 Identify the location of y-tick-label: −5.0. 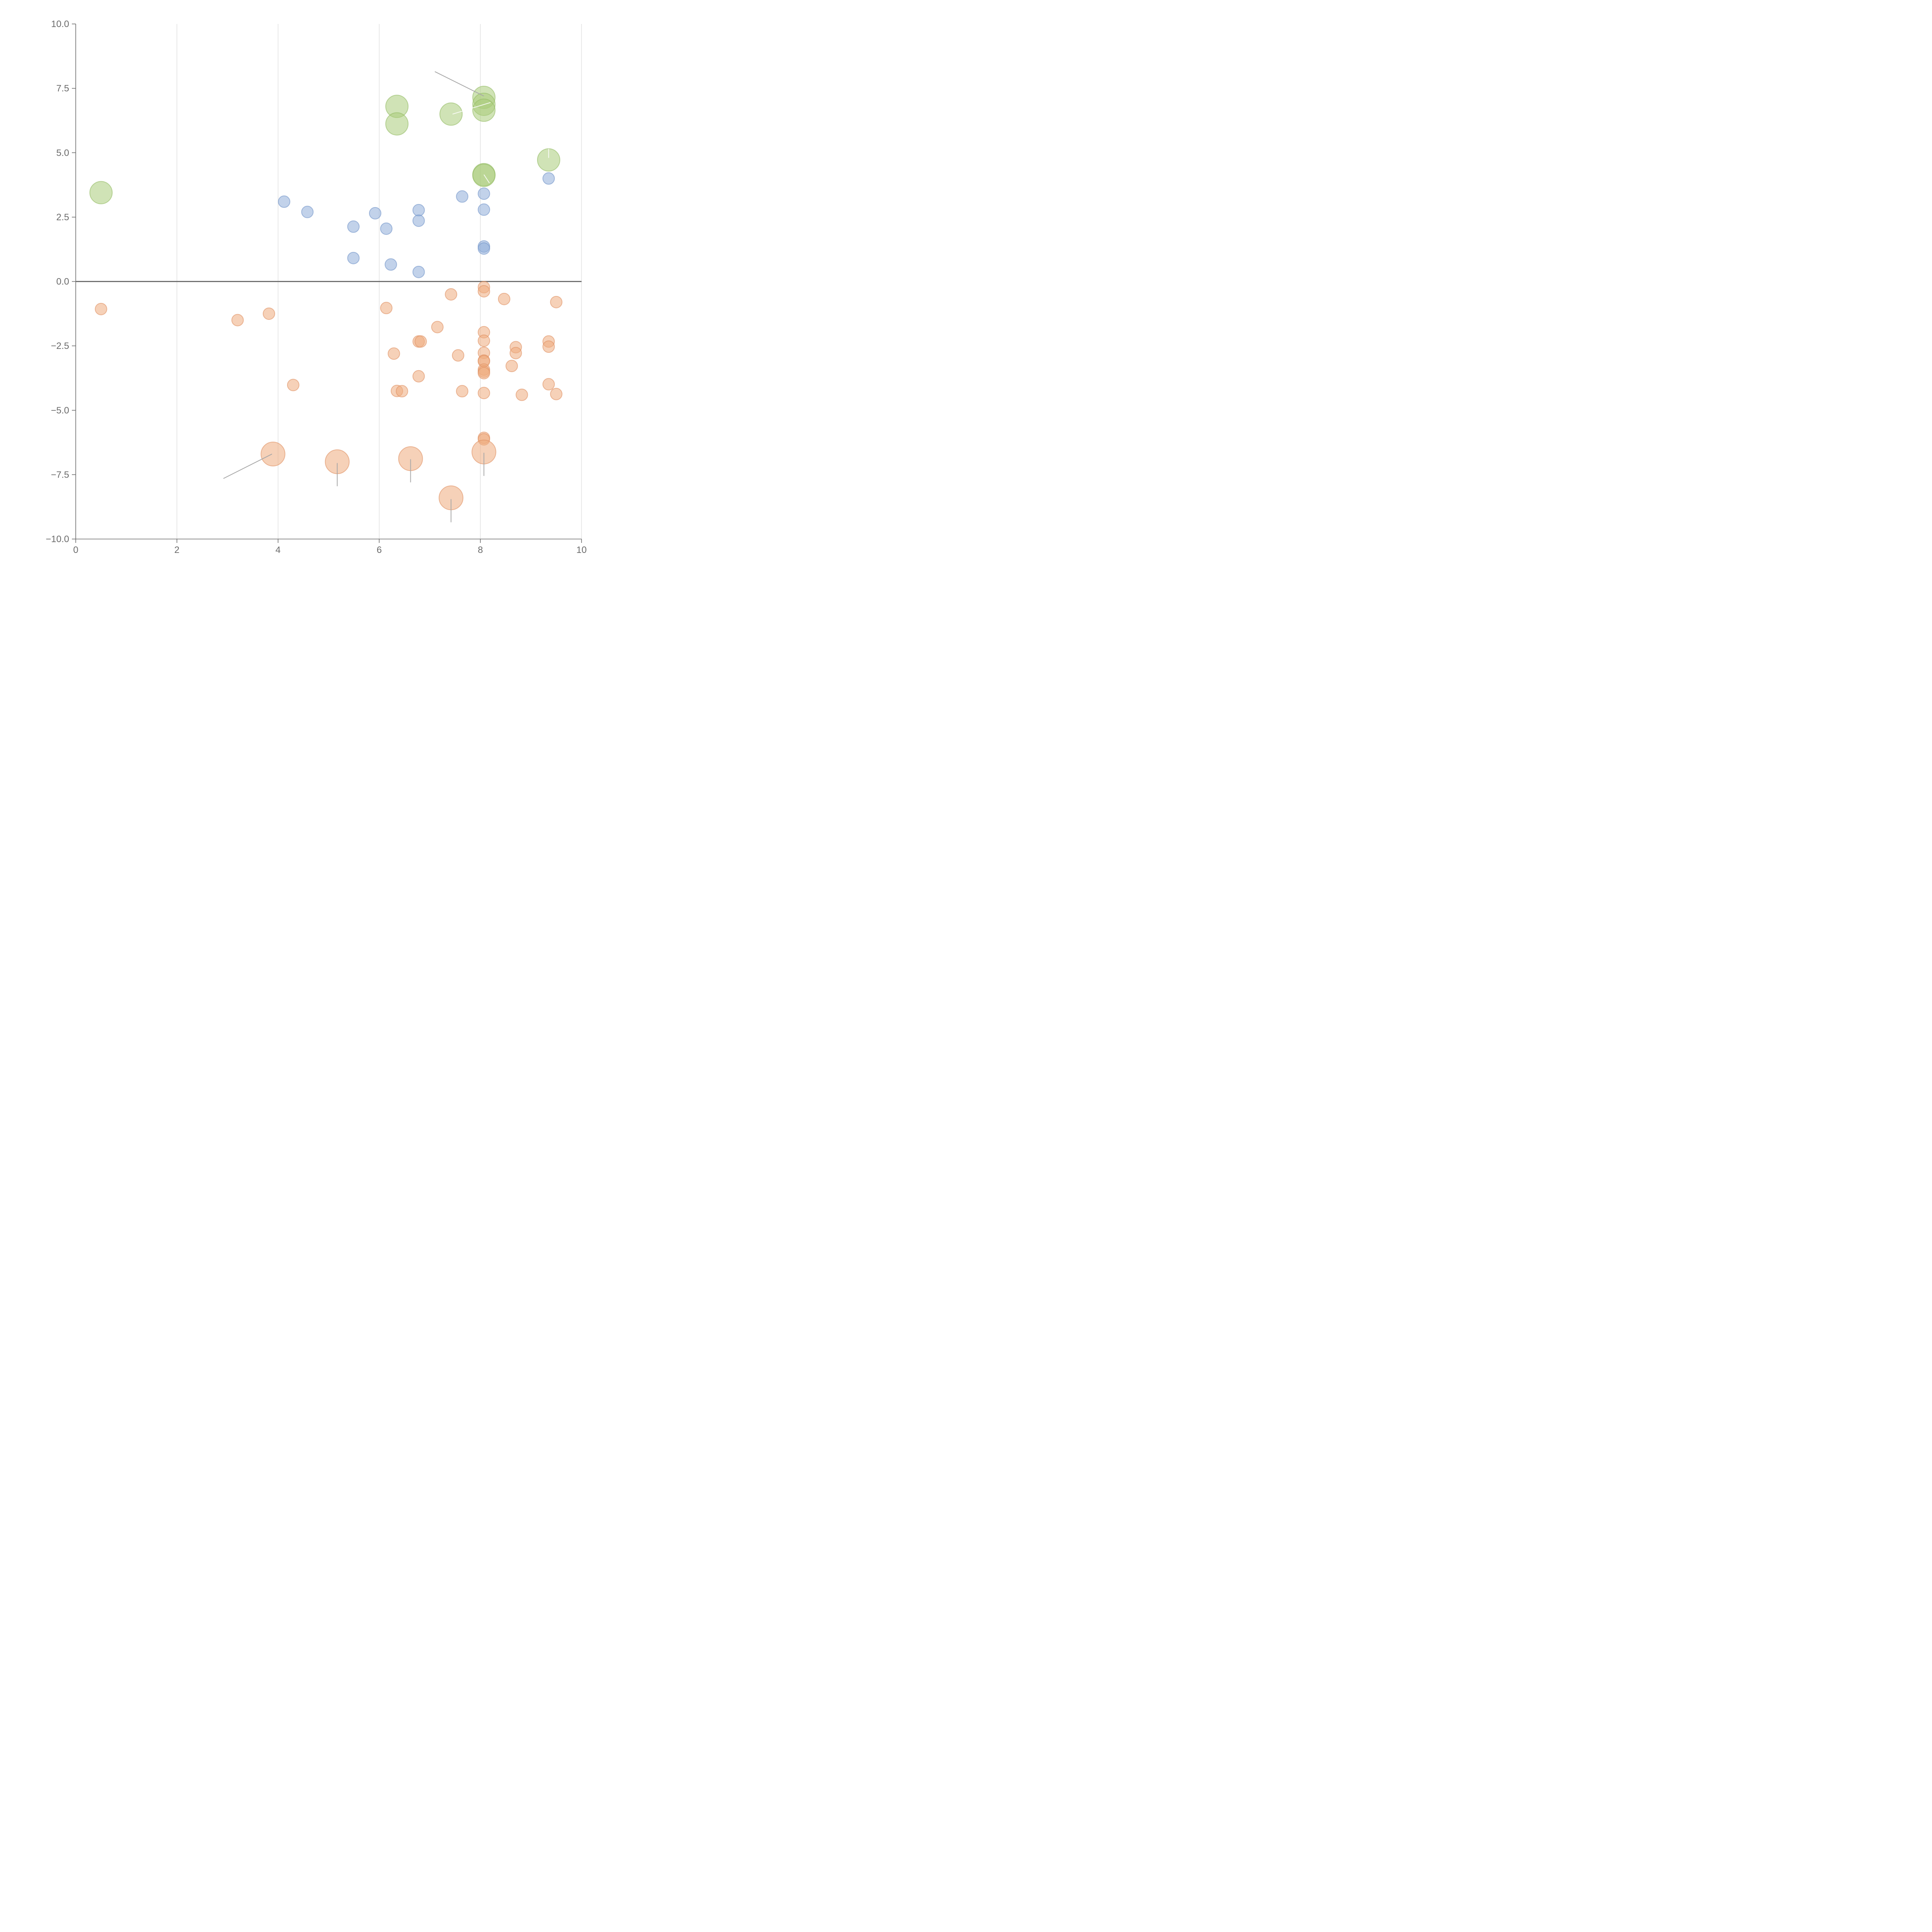
(60, 411).